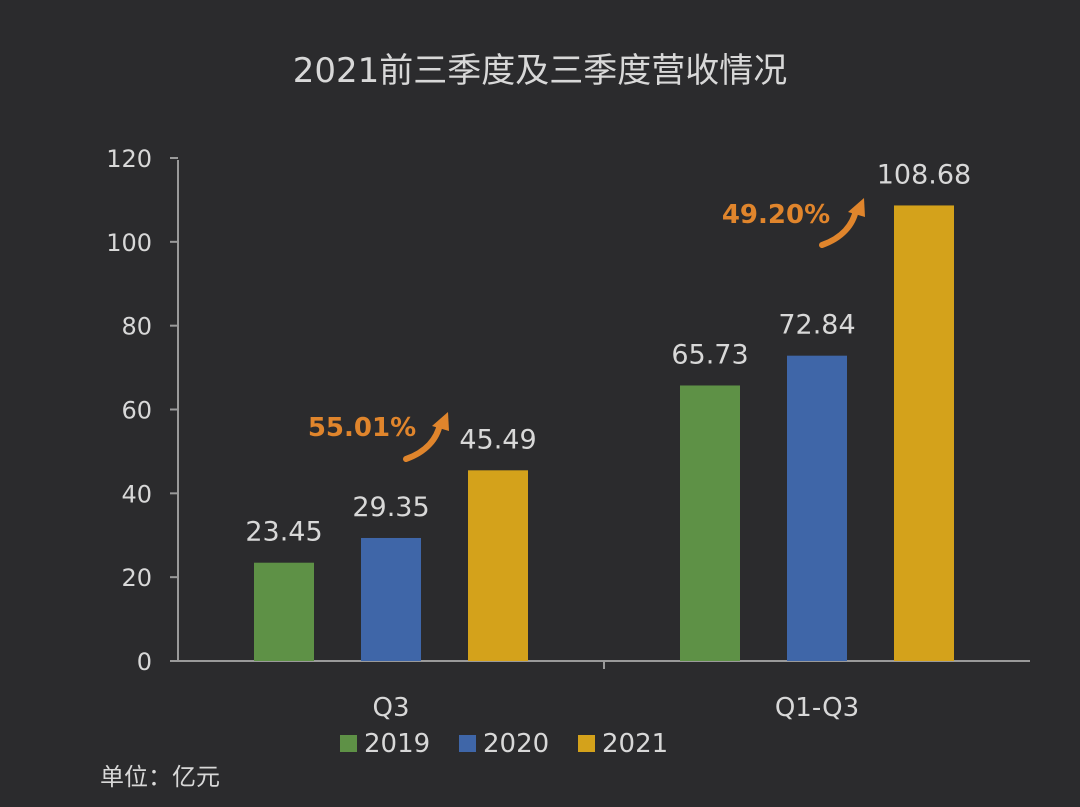 The height and width of the screenshot is (807, 1080). What do you see at coordinates (397, 744) in the screenshot?
I see `legend-label-2019: 2019` at bounding box center [397, 744].